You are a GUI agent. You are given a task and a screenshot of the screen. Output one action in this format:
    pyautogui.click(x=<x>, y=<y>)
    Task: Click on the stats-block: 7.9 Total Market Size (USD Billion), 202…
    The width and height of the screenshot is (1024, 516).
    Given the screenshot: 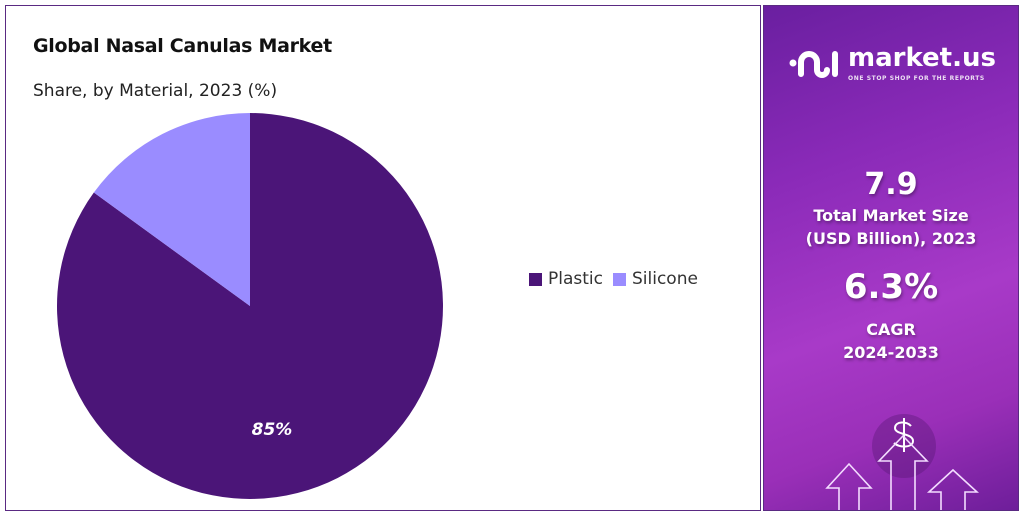 What is the action you would take?
    pyautogui.click(x=891, y=265)
    